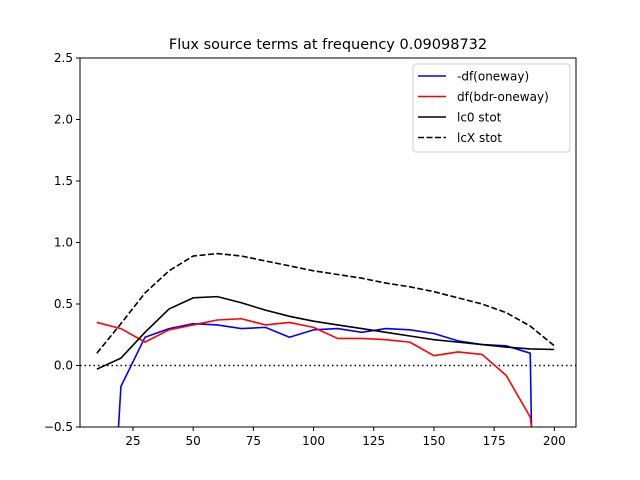 This screenshot has height=480, width=640. What do you see at coordinates (479, 118) in the screenshot?
I see `legend-label: lc0 stot` at bounding box center [479, 118].